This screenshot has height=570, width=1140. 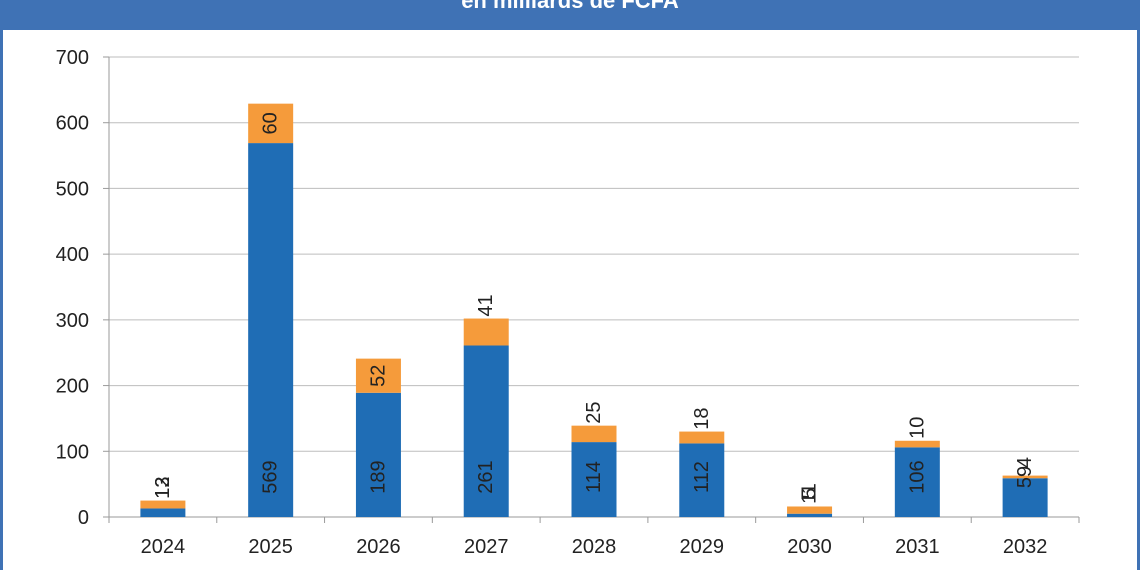 What do you see at coordinates (378, 547) in the screenshot?
I see `x-tick-label: 2026` at bounding box center [378, 547].